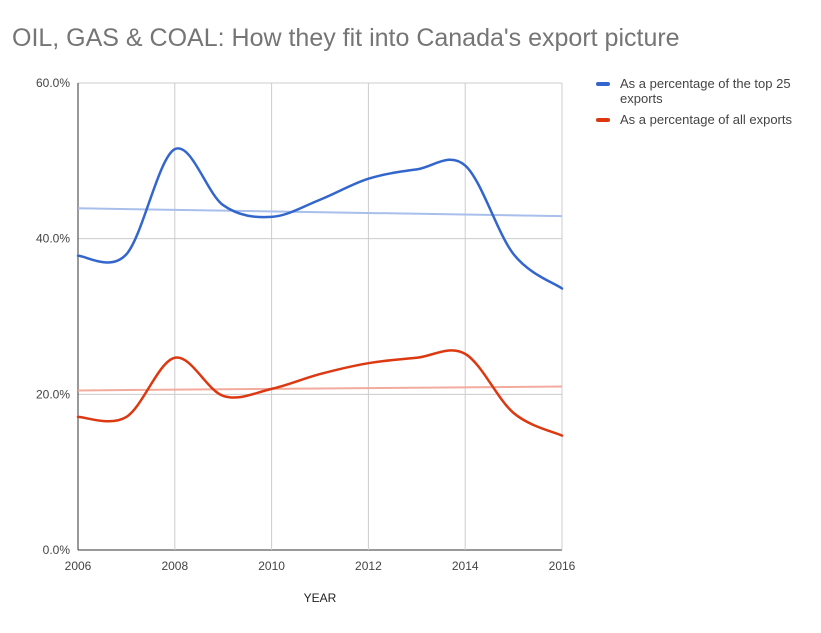  Describe the element at coordinates (562, 566) in the screenshot. I see `x-tick-label: 2016` at that location.